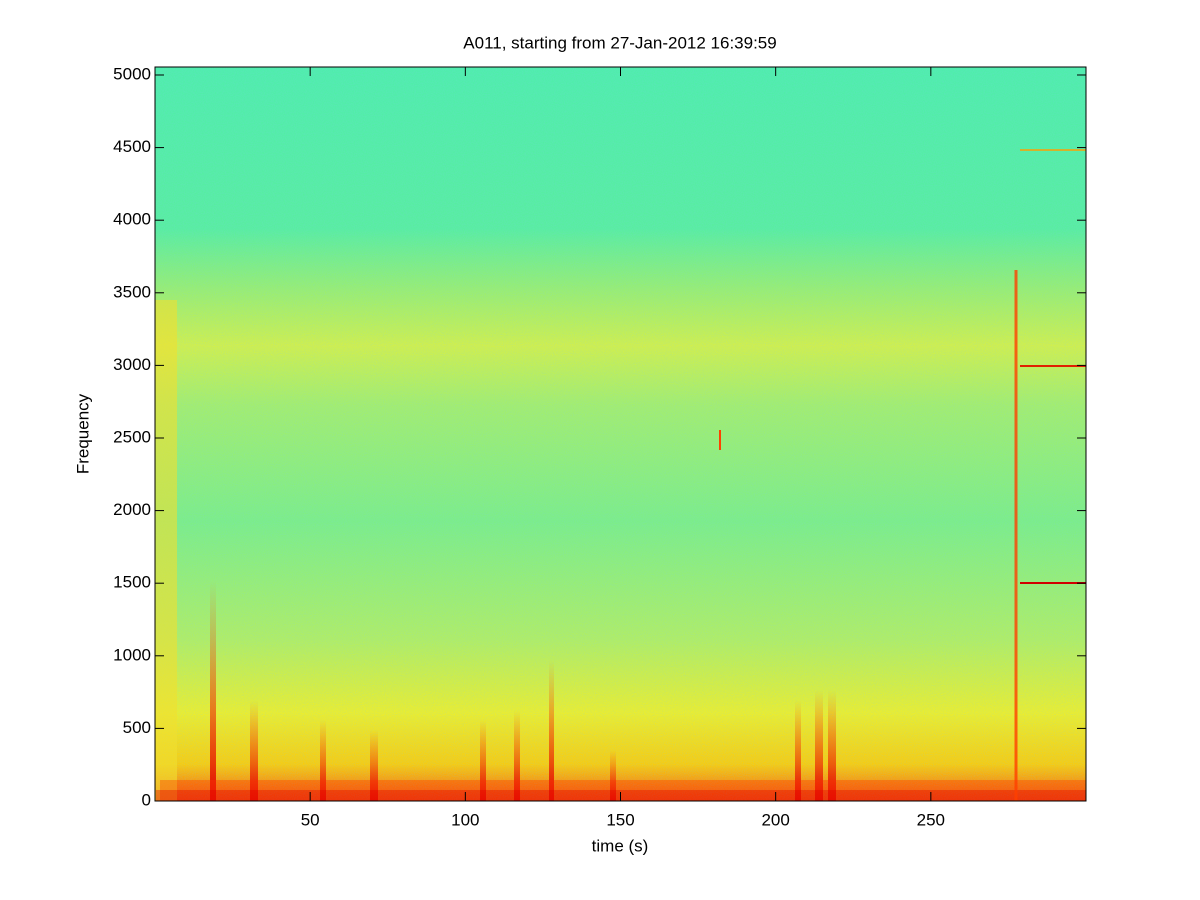  What do you see at coordinates (132, 436) in the screenshot?
I see `y-tick-label: 2500` at bounding box center [132, 436].